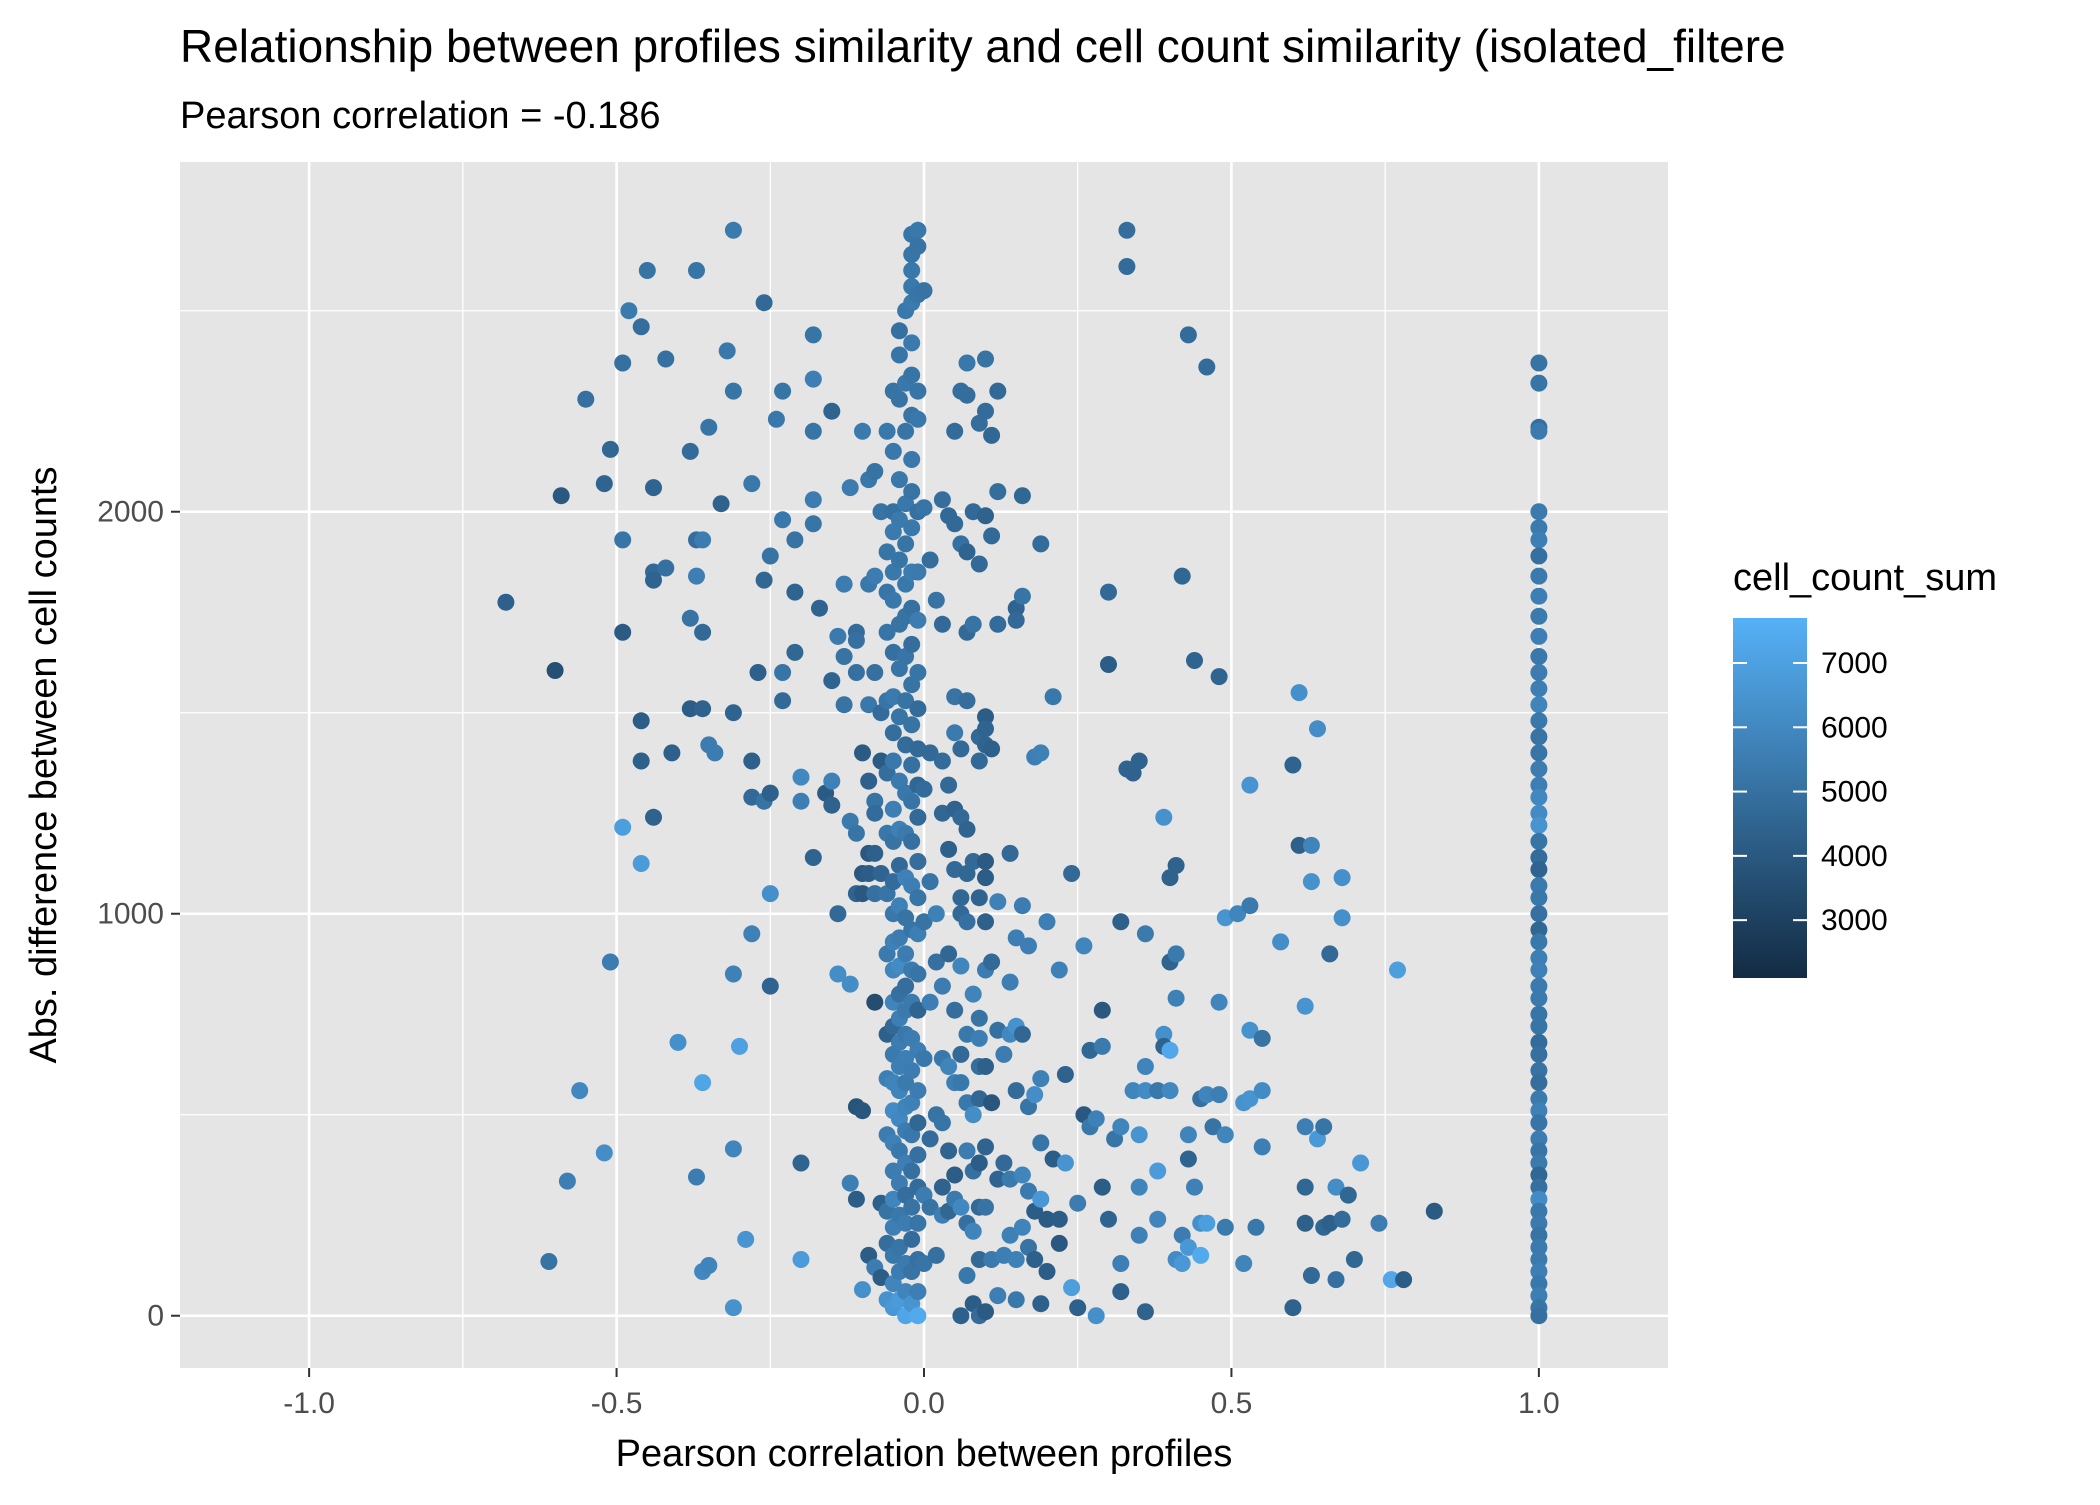  What do you see at coordinates (924, 1454) in the screenshot?
I see `x-axis-title: Pearson correlation between profiles` at bounding box center [924, 1454].